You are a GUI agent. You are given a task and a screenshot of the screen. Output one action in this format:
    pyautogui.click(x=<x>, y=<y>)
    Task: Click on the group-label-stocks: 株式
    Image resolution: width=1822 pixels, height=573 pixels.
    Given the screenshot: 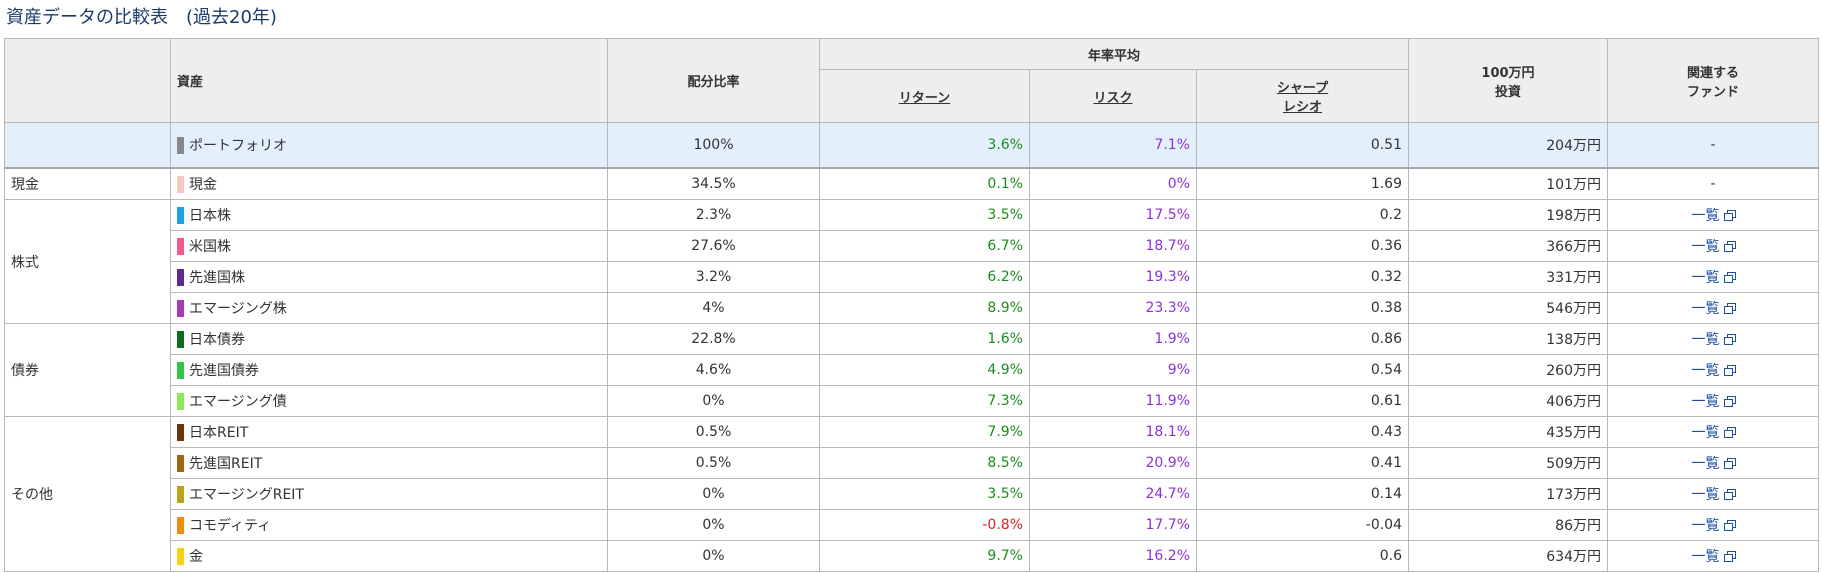 What is the action you would take?
    pyautogui.click(x=87, y=261)
    